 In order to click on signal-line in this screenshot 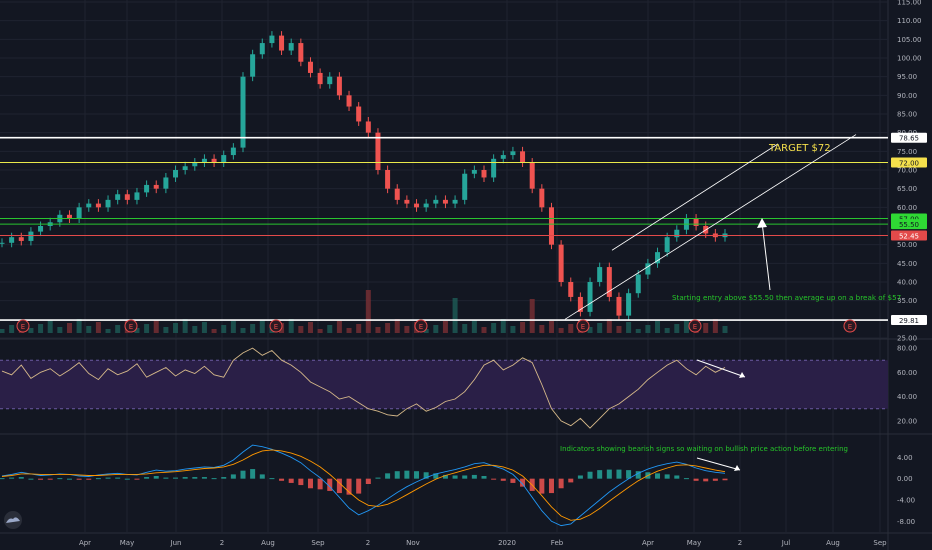, I will do `click(363, 485)`.